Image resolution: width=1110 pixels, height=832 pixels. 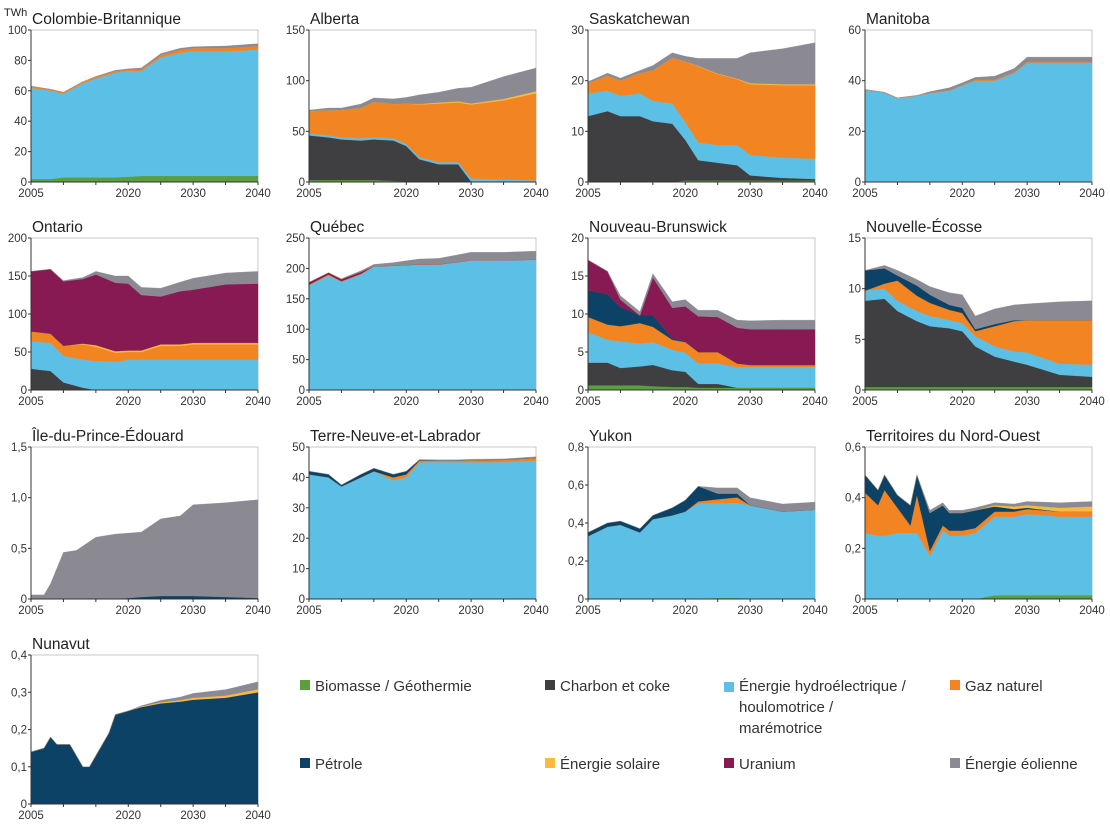 What do you see at coordinates (576, 562) in the screenshot?
I see `y-tick-label: 0,2` at bounding box center [576, 562].